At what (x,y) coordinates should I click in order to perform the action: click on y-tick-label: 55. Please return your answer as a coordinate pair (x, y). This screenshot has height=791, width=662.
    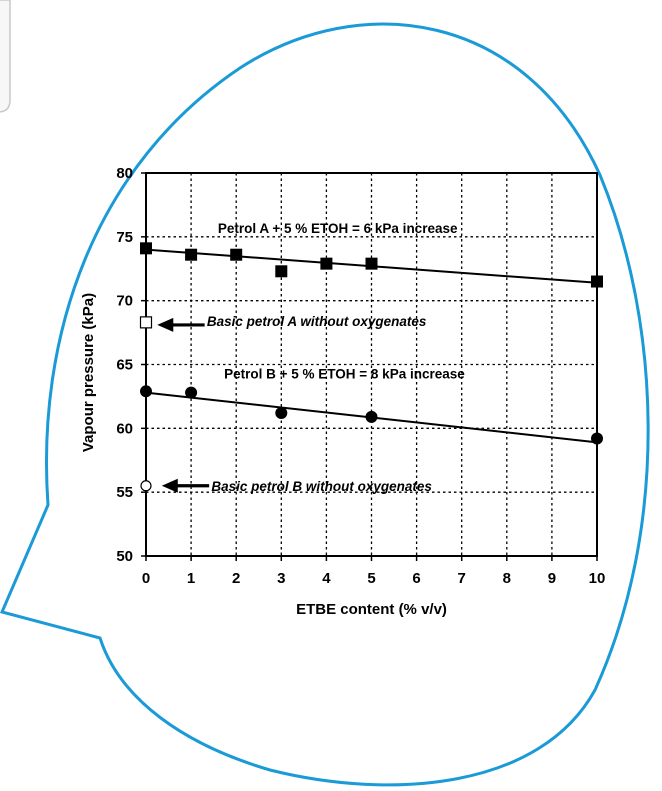
    Looking at the image, I should click on (124, 492).